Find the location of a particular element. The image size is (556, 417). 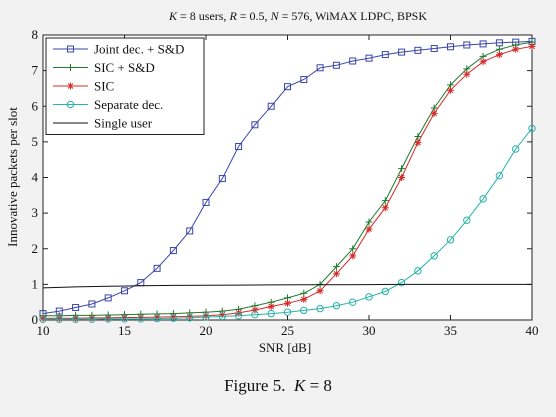

figure-caption: Figure 5. K = 8 is located at coordinates (278, 386).